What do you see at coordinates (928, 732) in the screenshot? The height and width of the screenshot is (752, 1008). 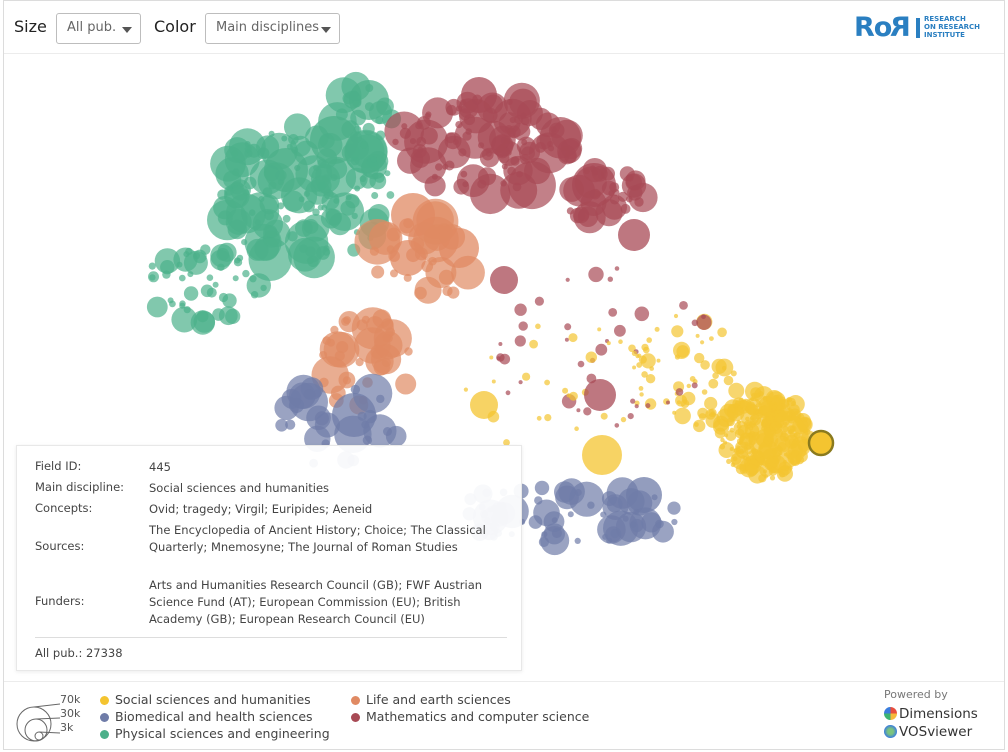 I see `vosviewer-link: VOSviewer` at bounding box center [928, 732].